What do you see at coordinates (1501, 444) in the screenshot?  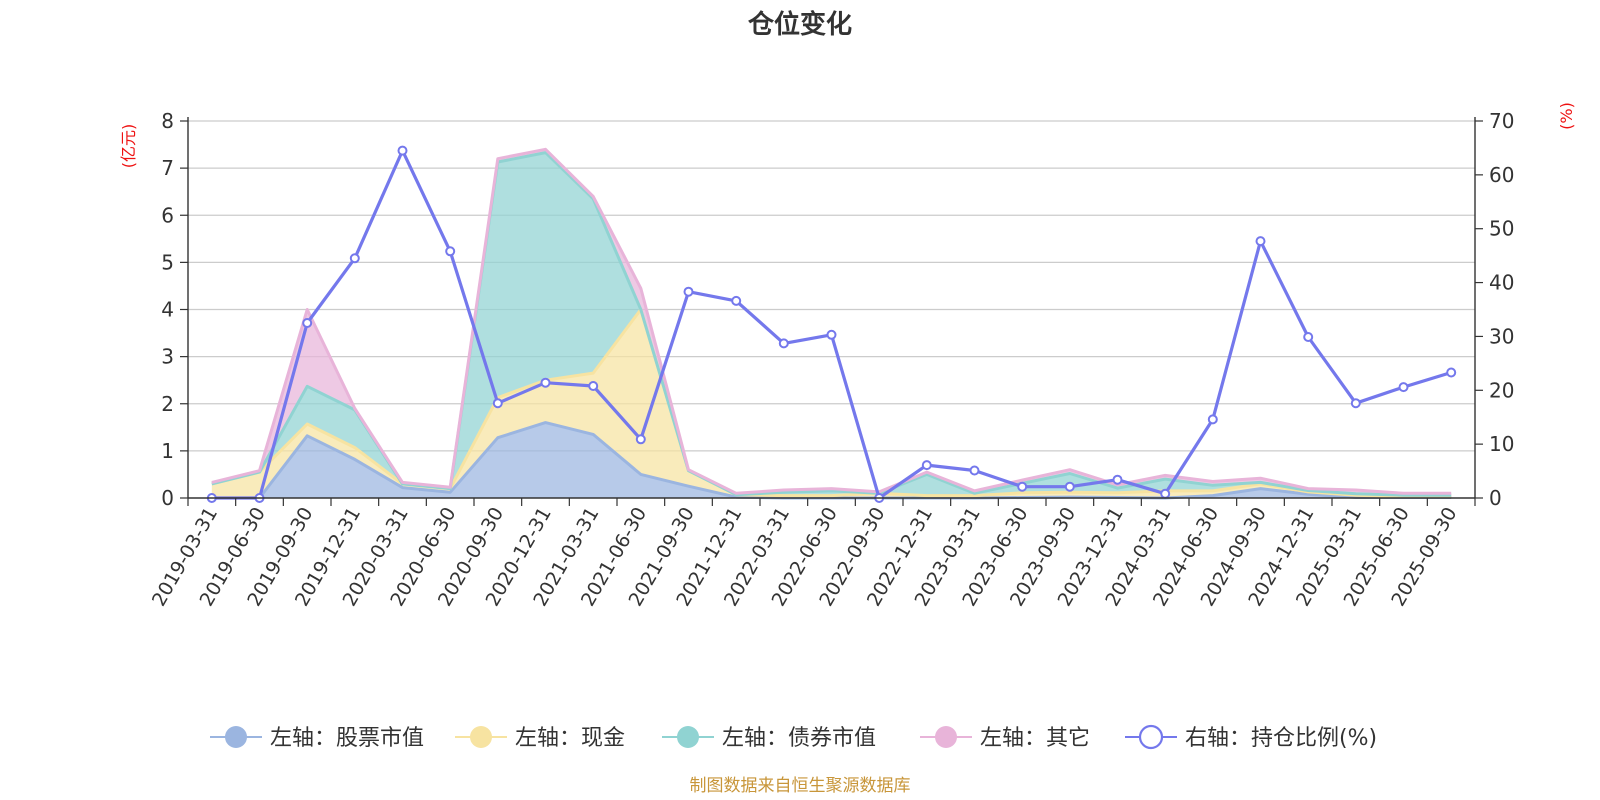 I see `right-tick-label: 10` at bounding box center [1501, 444].